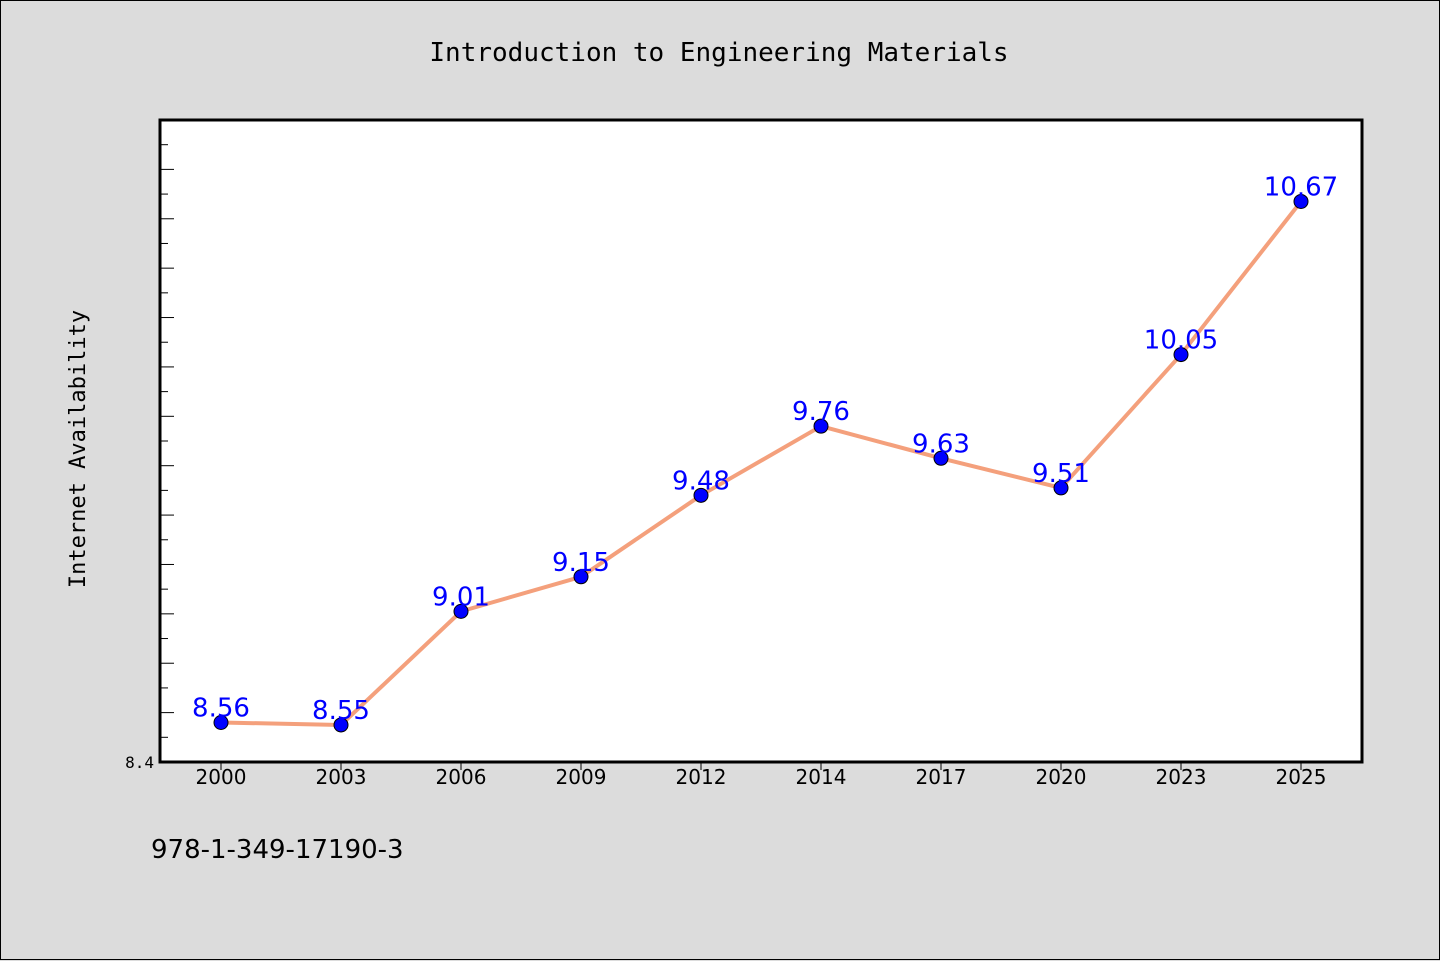 Image resolution: width=1440 pixels, height=961 pixels. Describe the element at coordinates (139, 762) in the screenshot. I see `y-tick-label: 8.4` at that location.